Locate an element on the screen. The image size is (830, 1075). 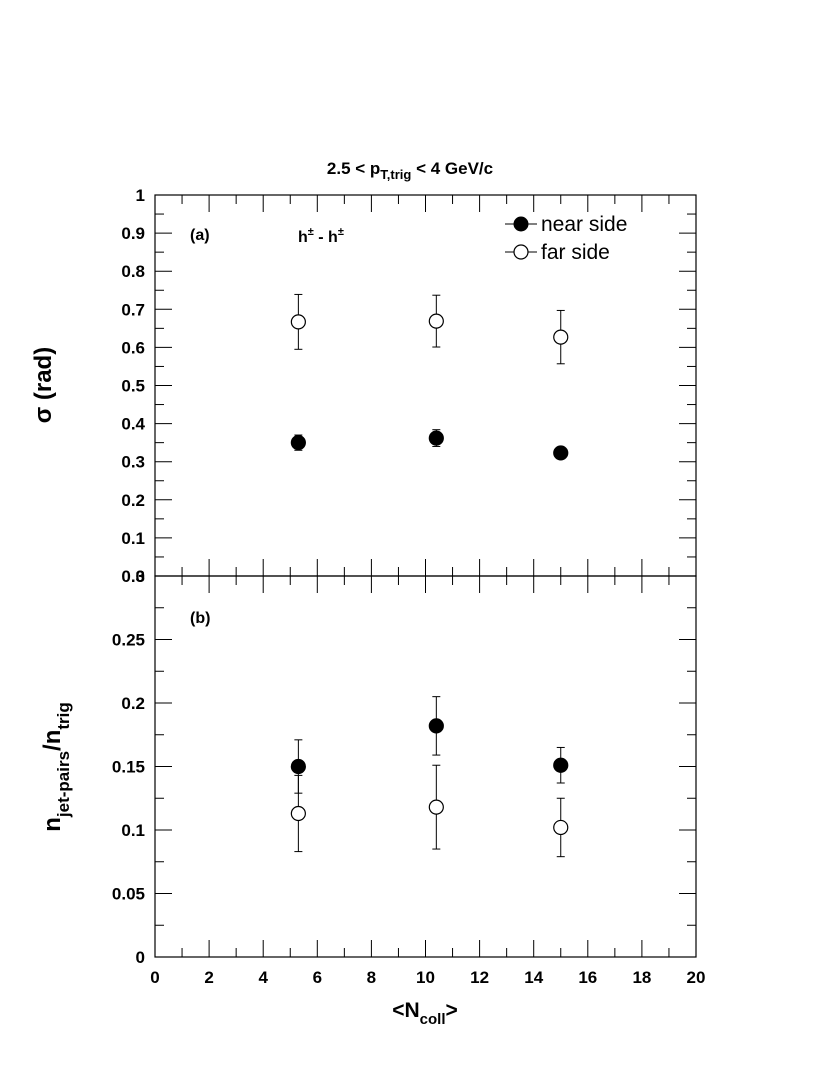
particle-annotation: h± - h± is located at coordinates (321, 236).